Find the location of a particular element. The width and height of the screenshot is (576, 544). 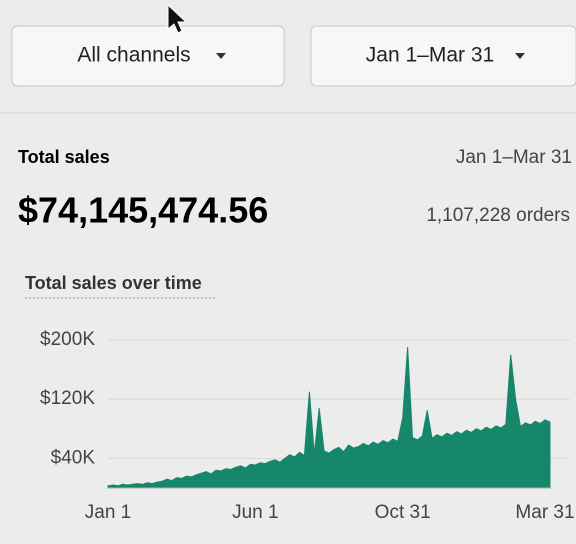

period-label: Jan 1–Mar 31 is located at coordinates (514, 157).